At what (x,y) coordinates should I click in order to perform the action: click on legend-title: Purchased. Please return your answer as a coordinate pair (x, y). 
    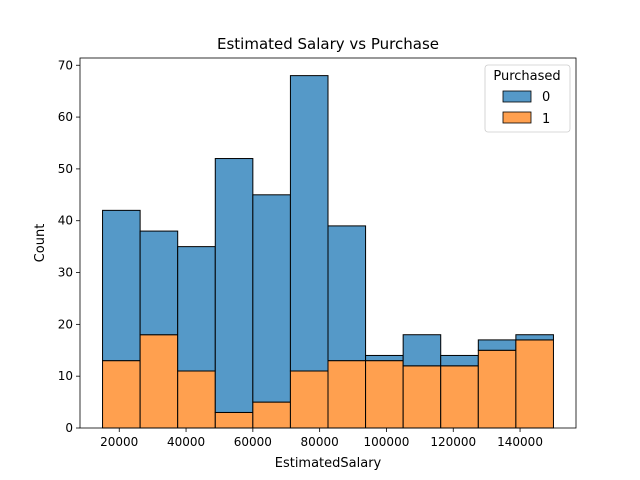
    Looking at the image, I should click on (526, 76).